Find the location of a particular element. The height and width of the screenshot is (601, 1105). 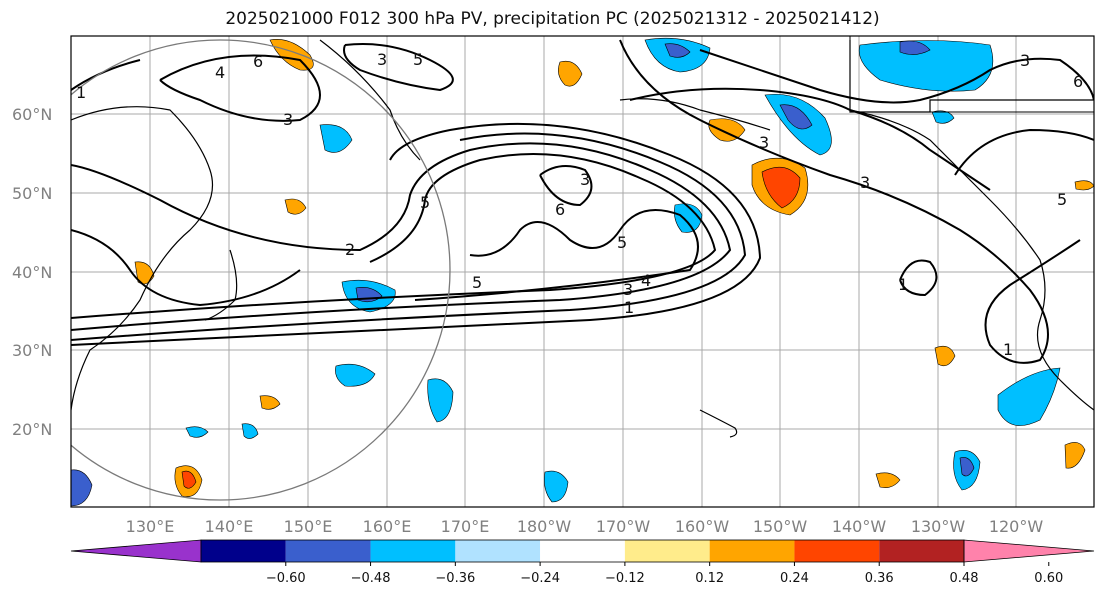

latitude-labels: 60°N 50°N 40°N 30°N 20°N is located at coordinates (32, 272).